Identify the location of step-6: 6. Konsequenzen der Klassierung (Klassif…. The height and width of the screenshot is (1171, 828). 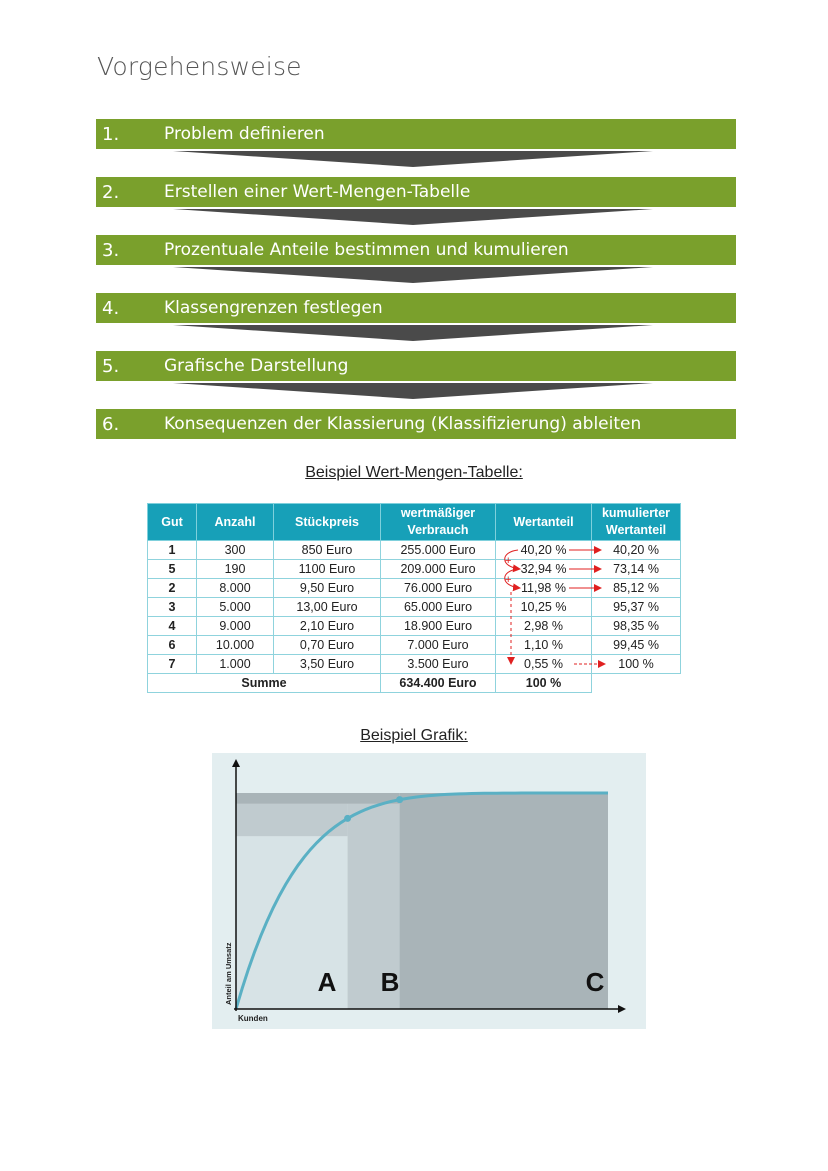
(416, 424).